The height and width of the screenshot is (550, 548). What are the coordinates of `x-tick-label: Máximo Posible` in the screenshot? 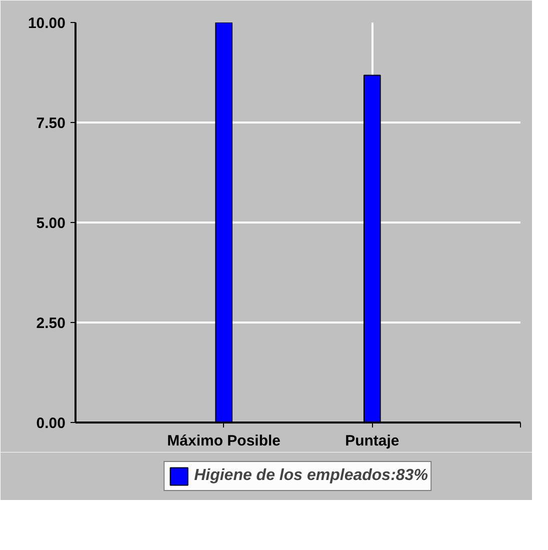 It's located at (224, 441).